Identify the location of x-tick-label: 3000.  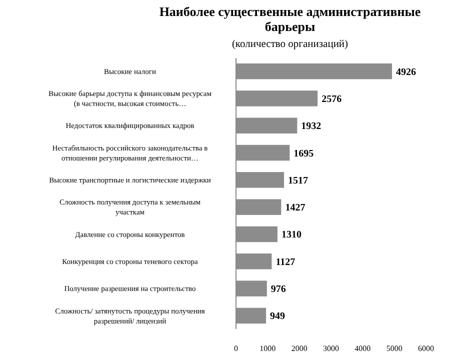
(331, 348).